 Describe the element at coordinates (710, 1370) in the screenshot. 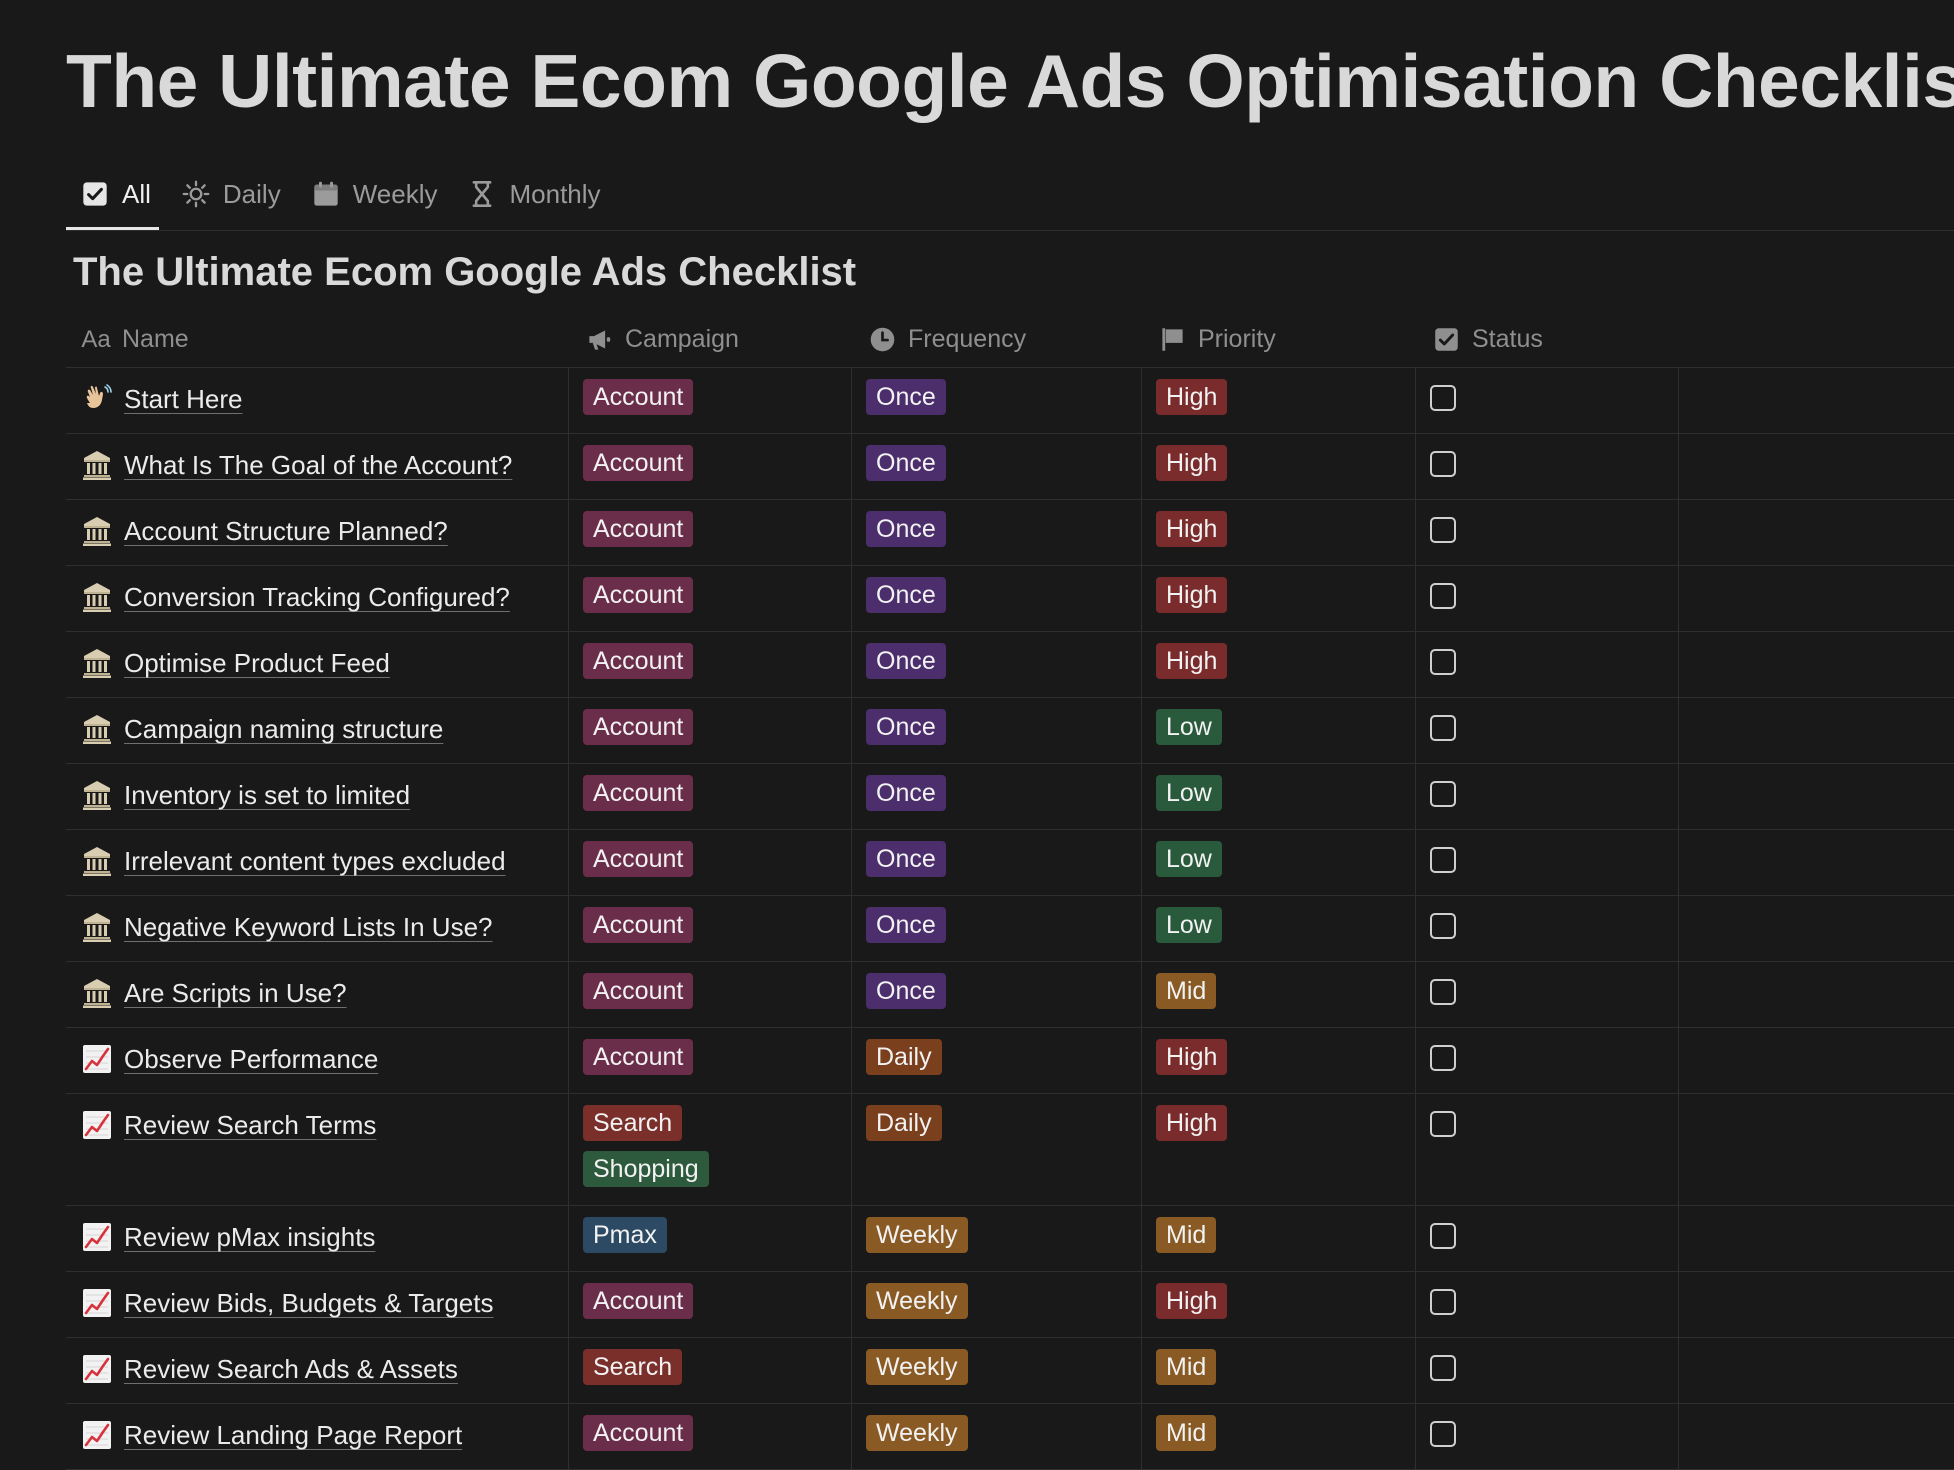

I see `campaign-cell: Search` at that location.